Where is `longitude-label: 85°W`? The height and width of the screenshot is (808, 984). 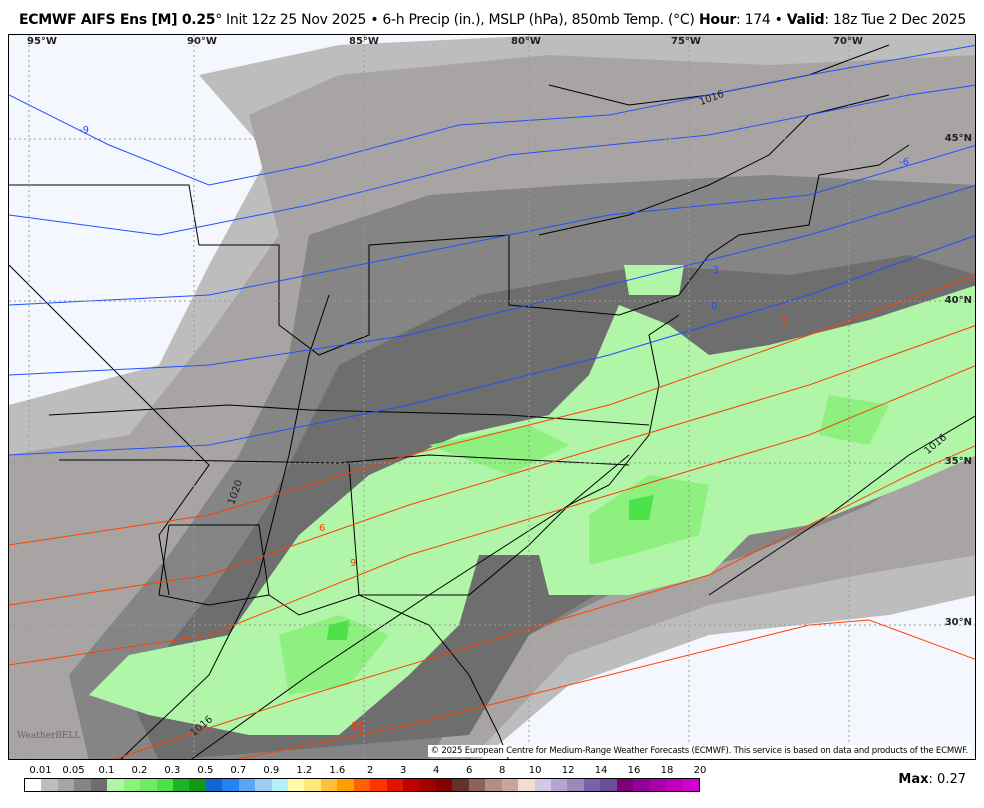
longitude-label: 85°W is located at coordinates (364, 41).